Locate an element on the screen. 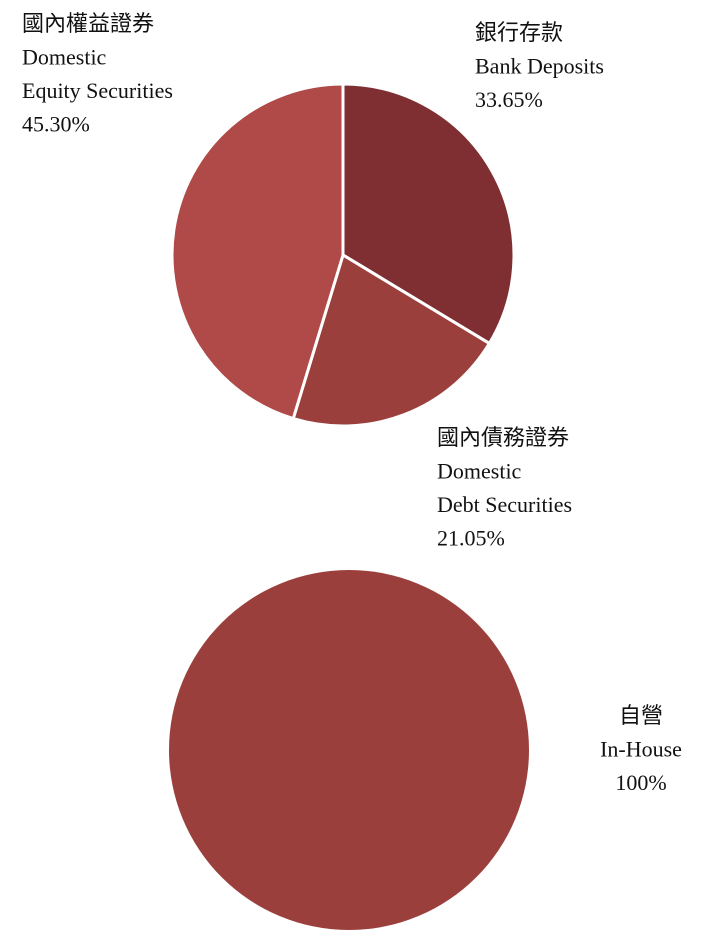  slice-label: 國內權益證券 is located at coordinates (88, 23).